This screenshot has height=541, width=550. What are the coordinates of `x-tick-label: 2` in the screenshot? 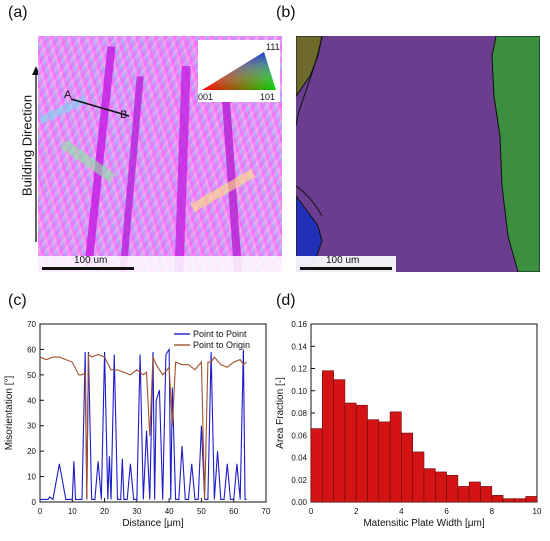 It's located at (356, 511).